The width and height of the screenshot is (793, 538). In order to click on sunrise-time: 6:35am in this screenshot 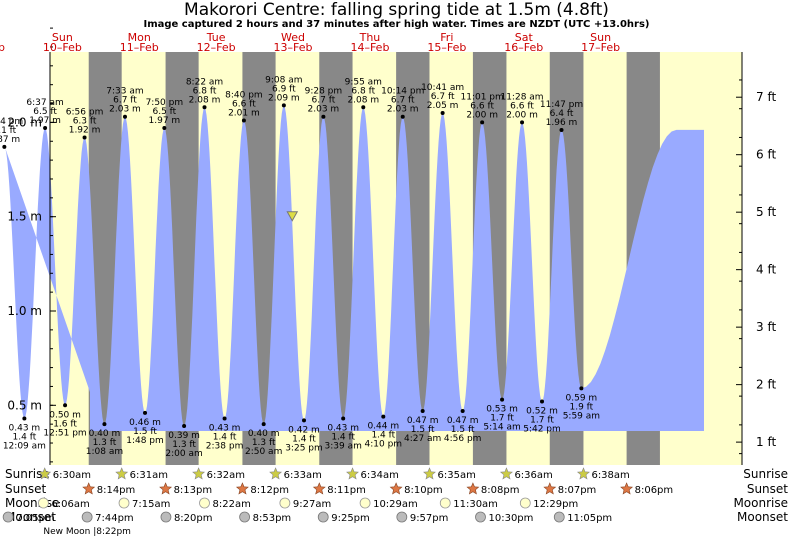, I will do `click(456, 475)`.